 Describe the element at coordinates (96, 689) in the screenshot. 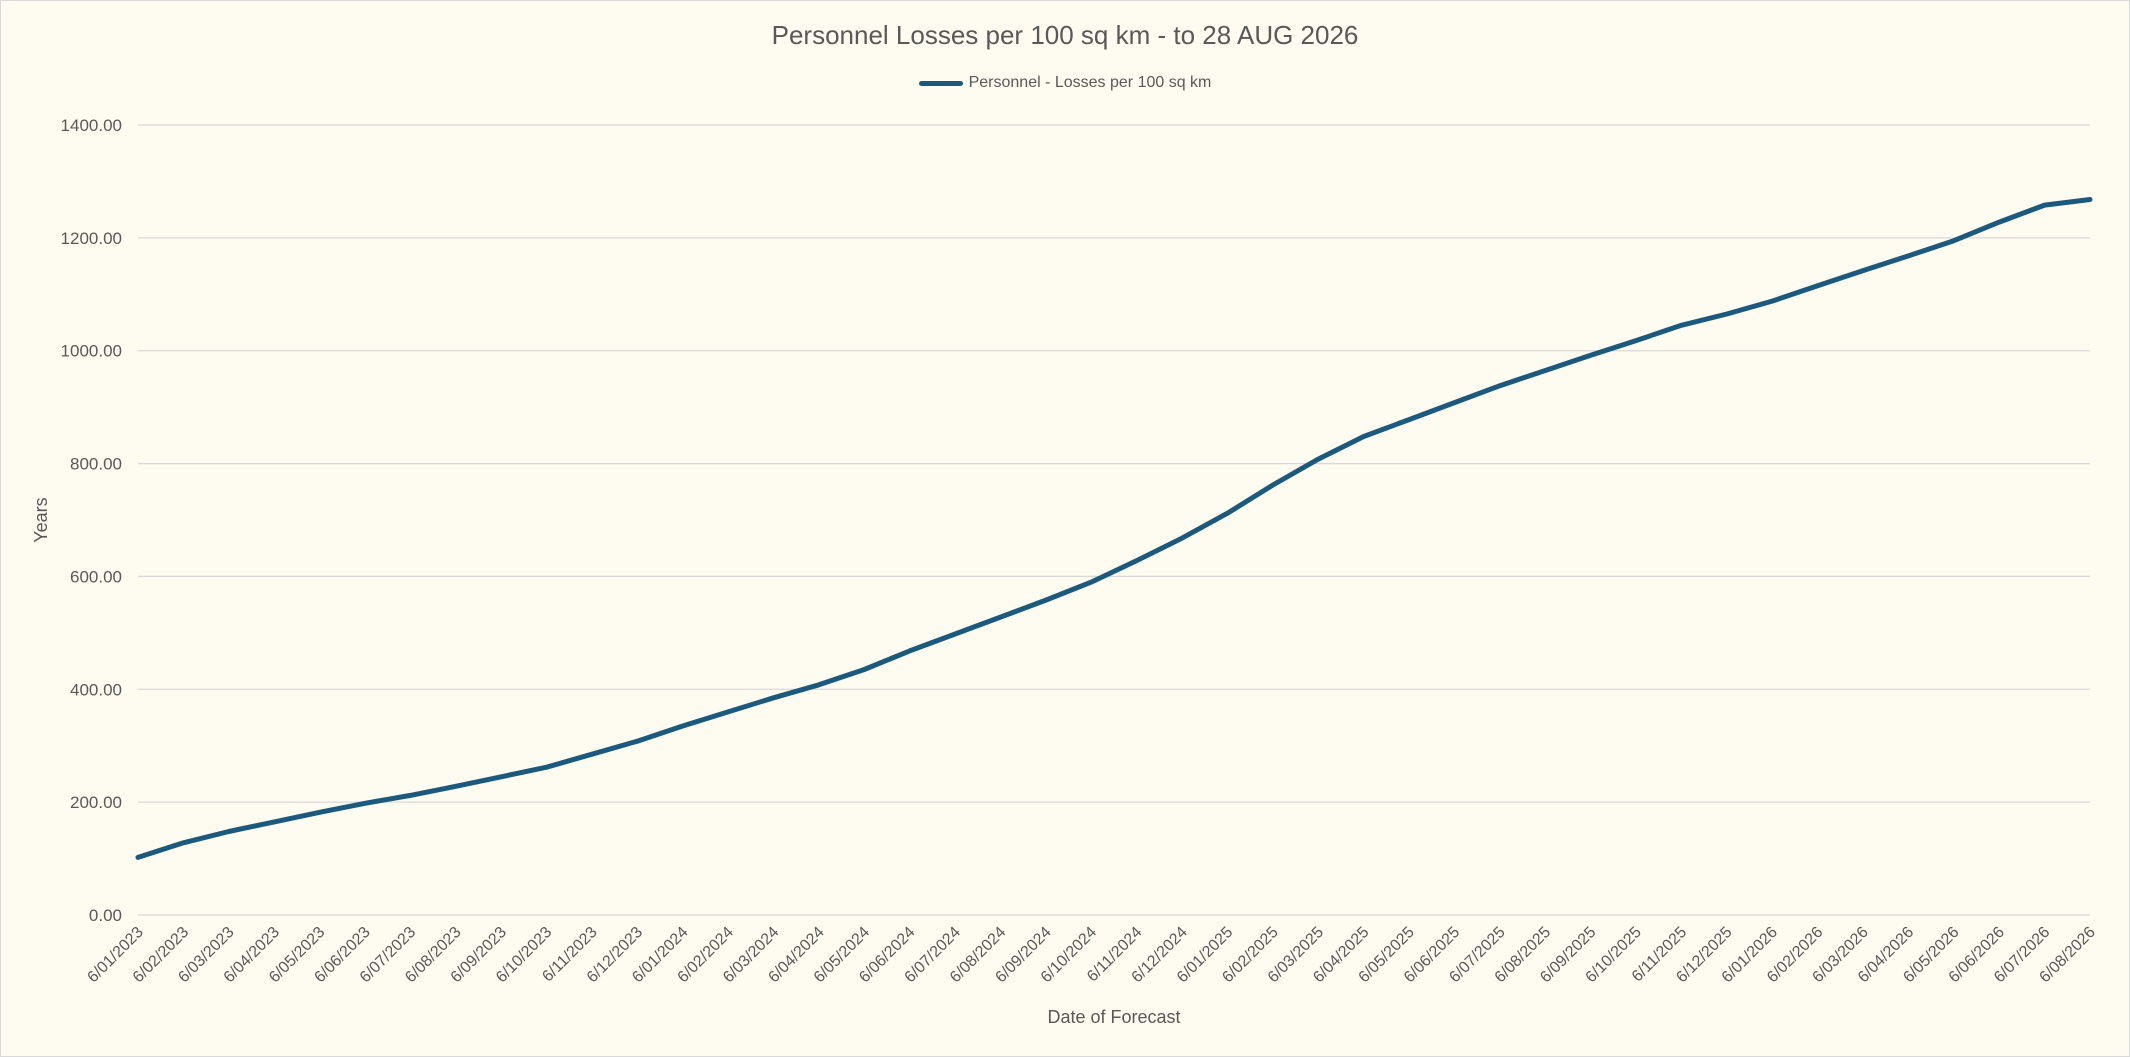

I see `y-tick-label: 400.00` at that location.